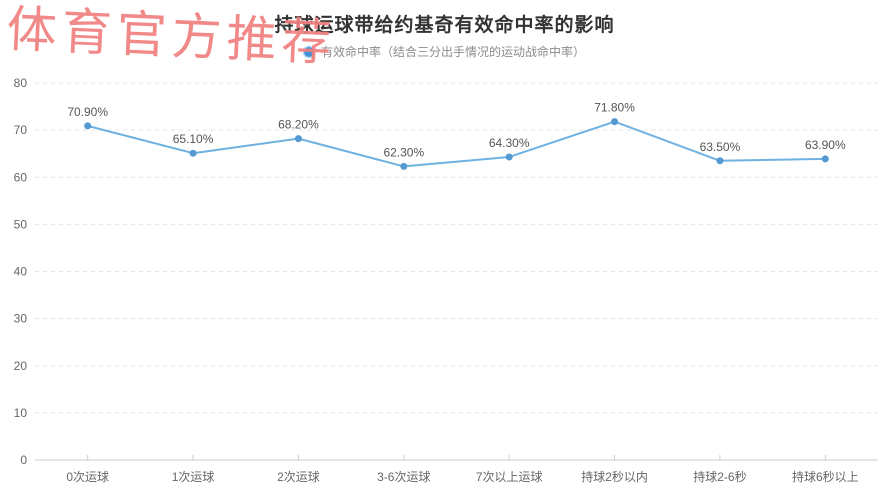 The height and width of the screenshot is (500, 889). What do you see at coordinates (298, 477) in the screenshot?
I see `x-axis-category-label: 2次运球` at bounding box center [298, 477].